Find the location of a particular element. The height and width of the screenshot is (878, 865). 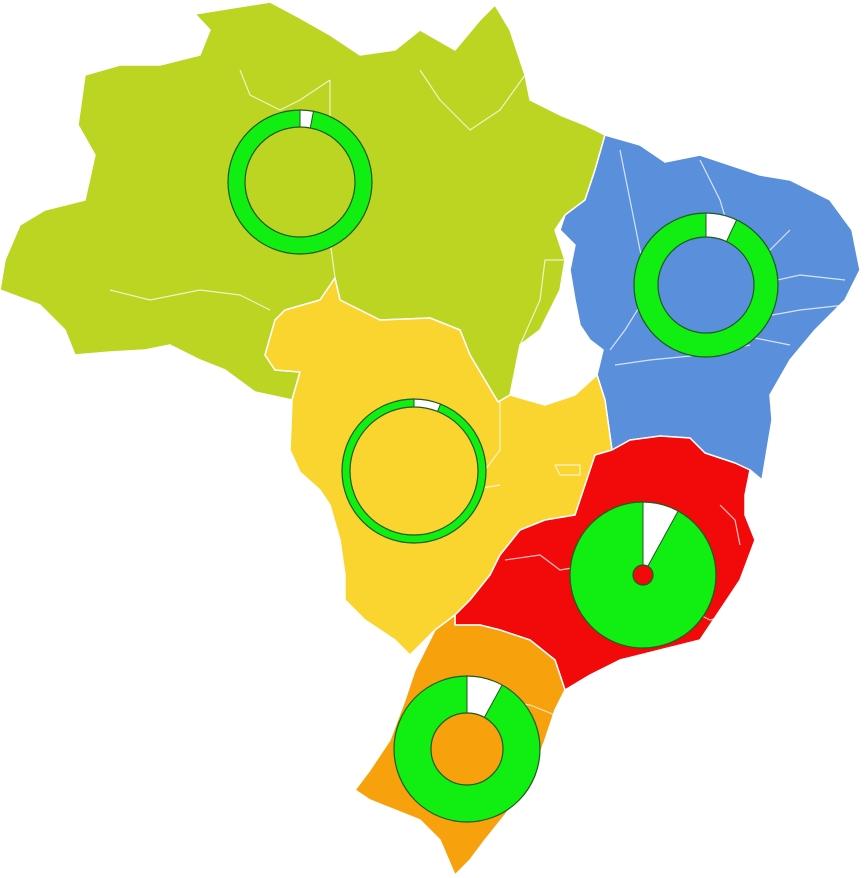

state-border-acre-rondonia is located at coordinates (190, 300).